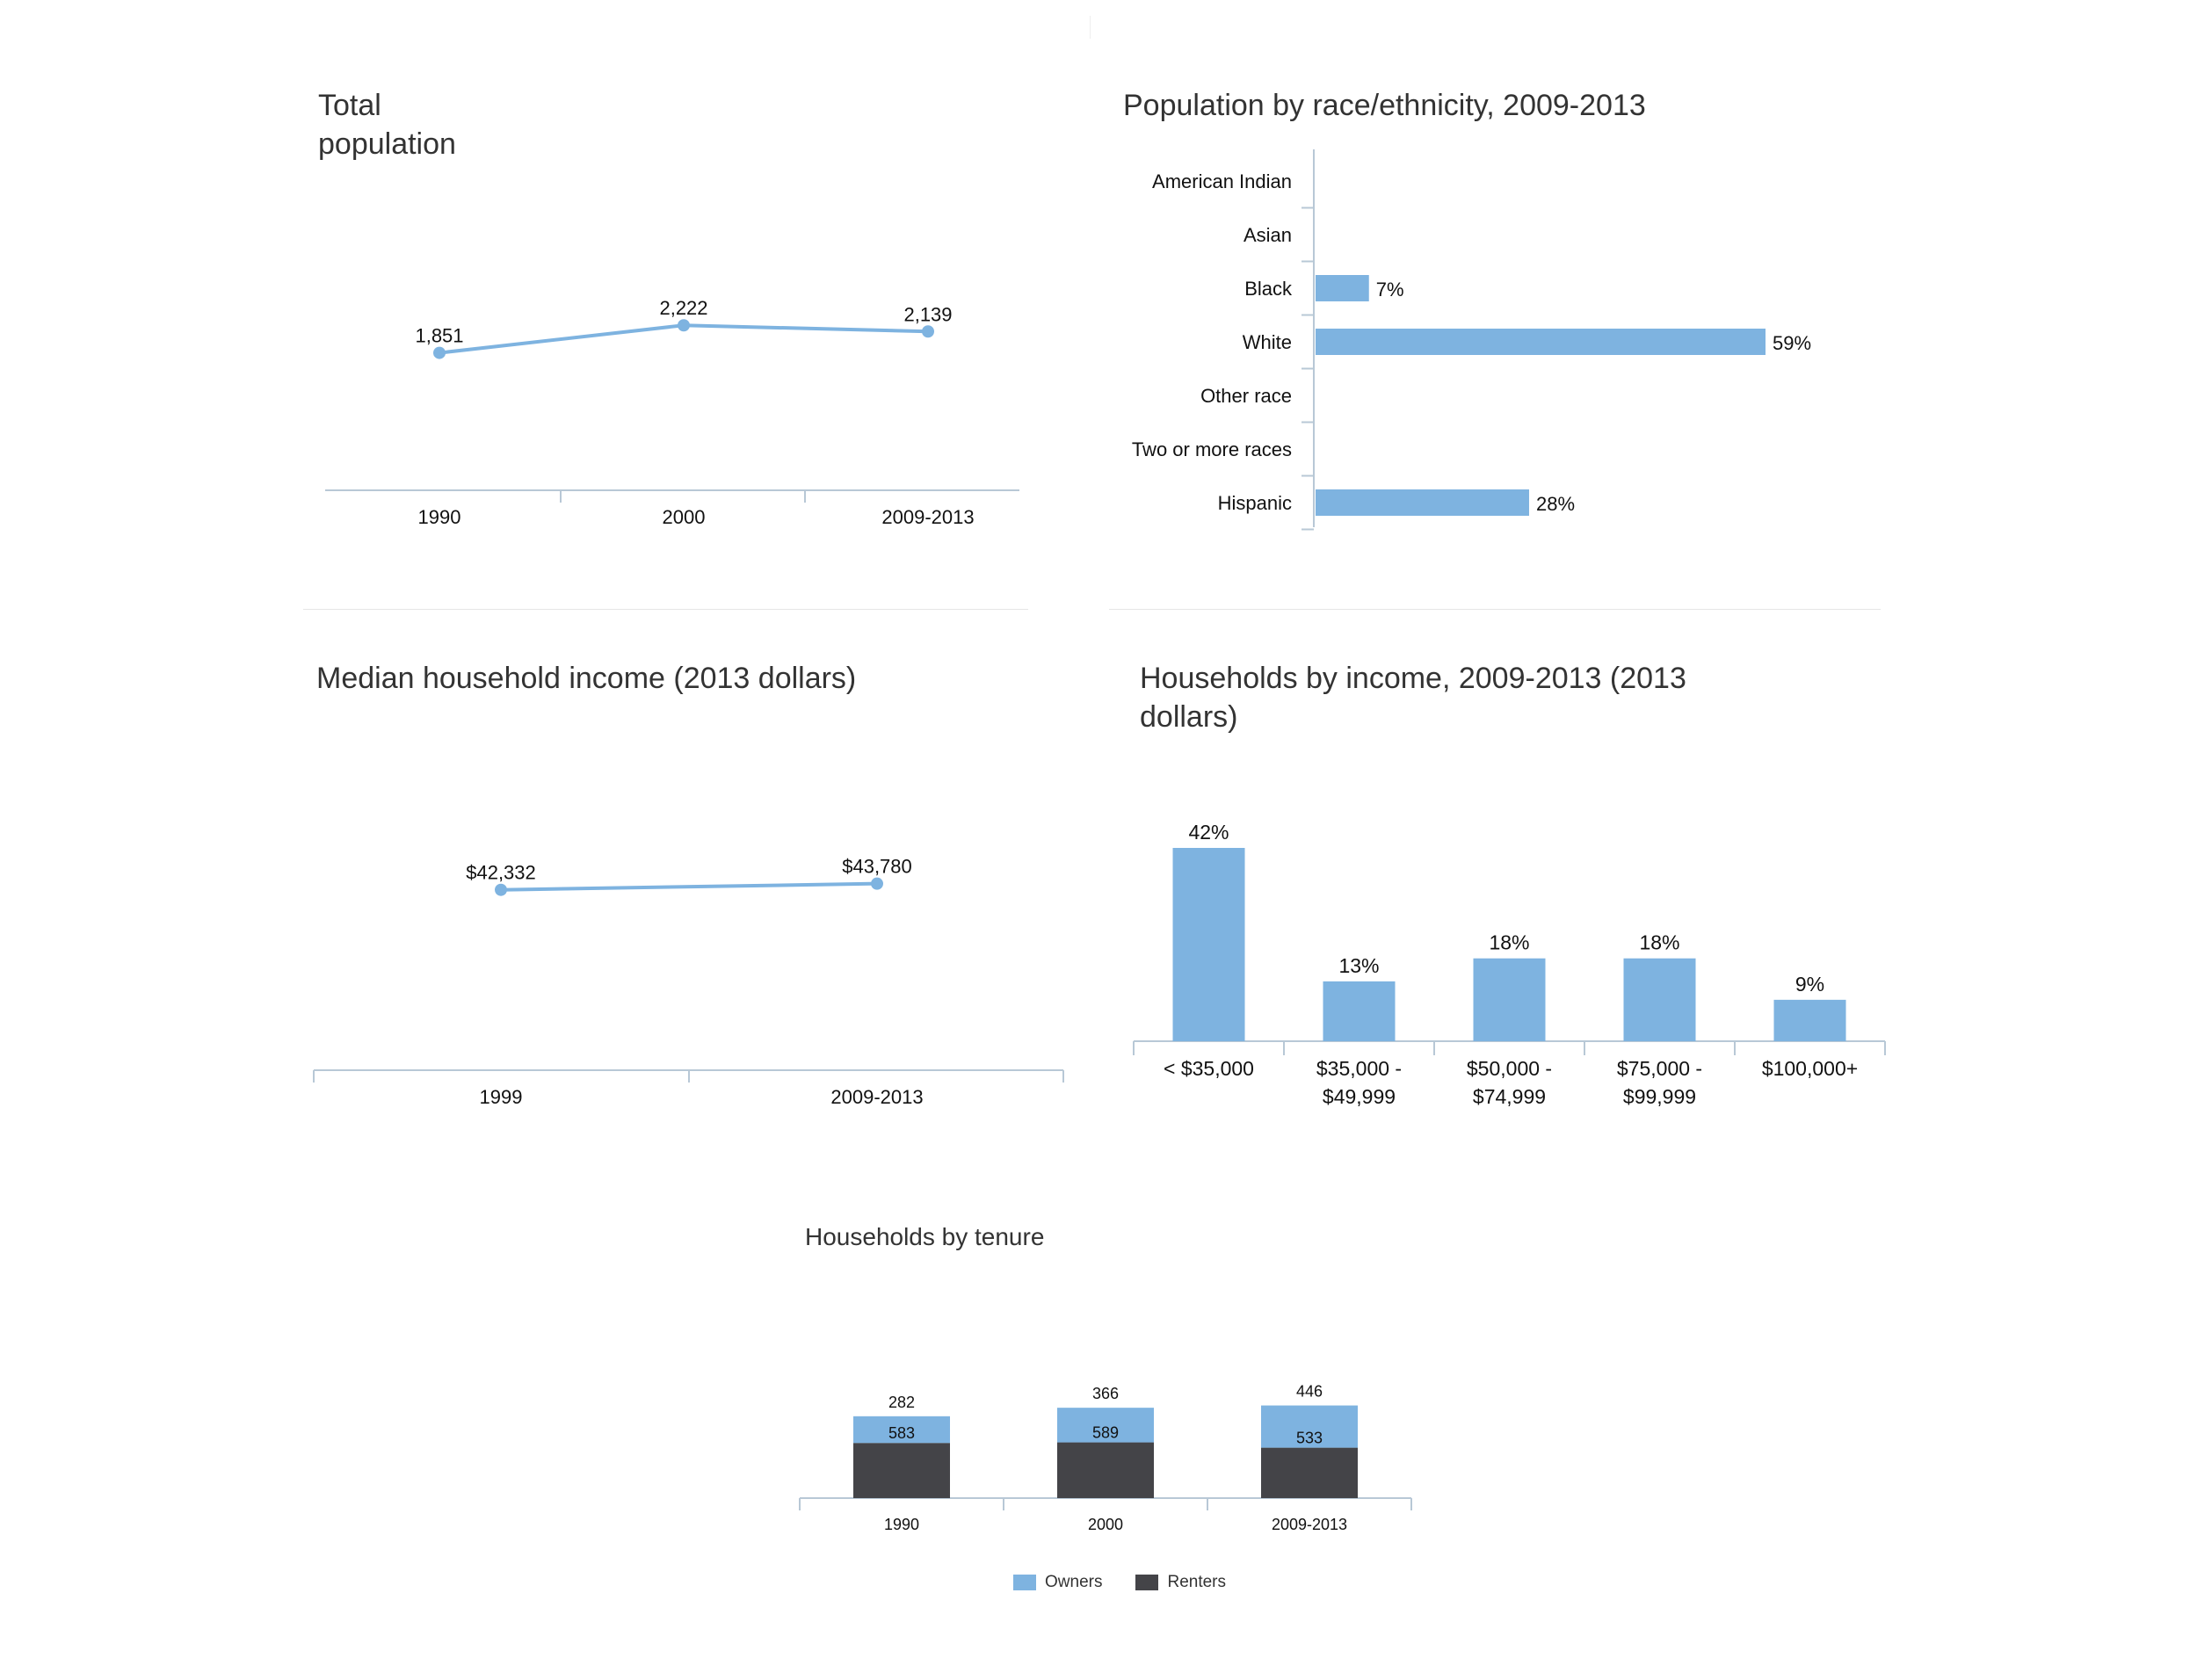 This screenshot has height=1680, width=2197. What do you see at coordinates (901, 1402) in the screenshot?
I see `owners-value-label: 282` at bounding box center [901, 1402].